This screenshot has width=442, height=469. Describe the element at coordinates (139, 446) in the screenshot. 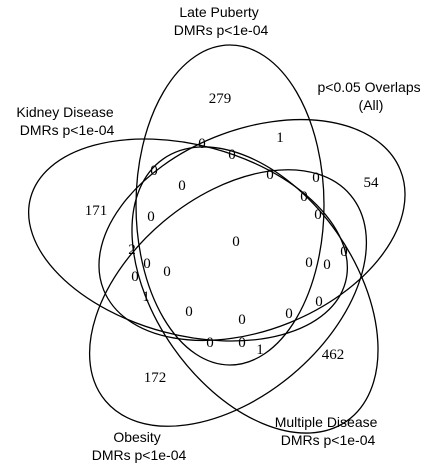

I see `obesity-label: Obesity DMRs p<1e-04` at that location.